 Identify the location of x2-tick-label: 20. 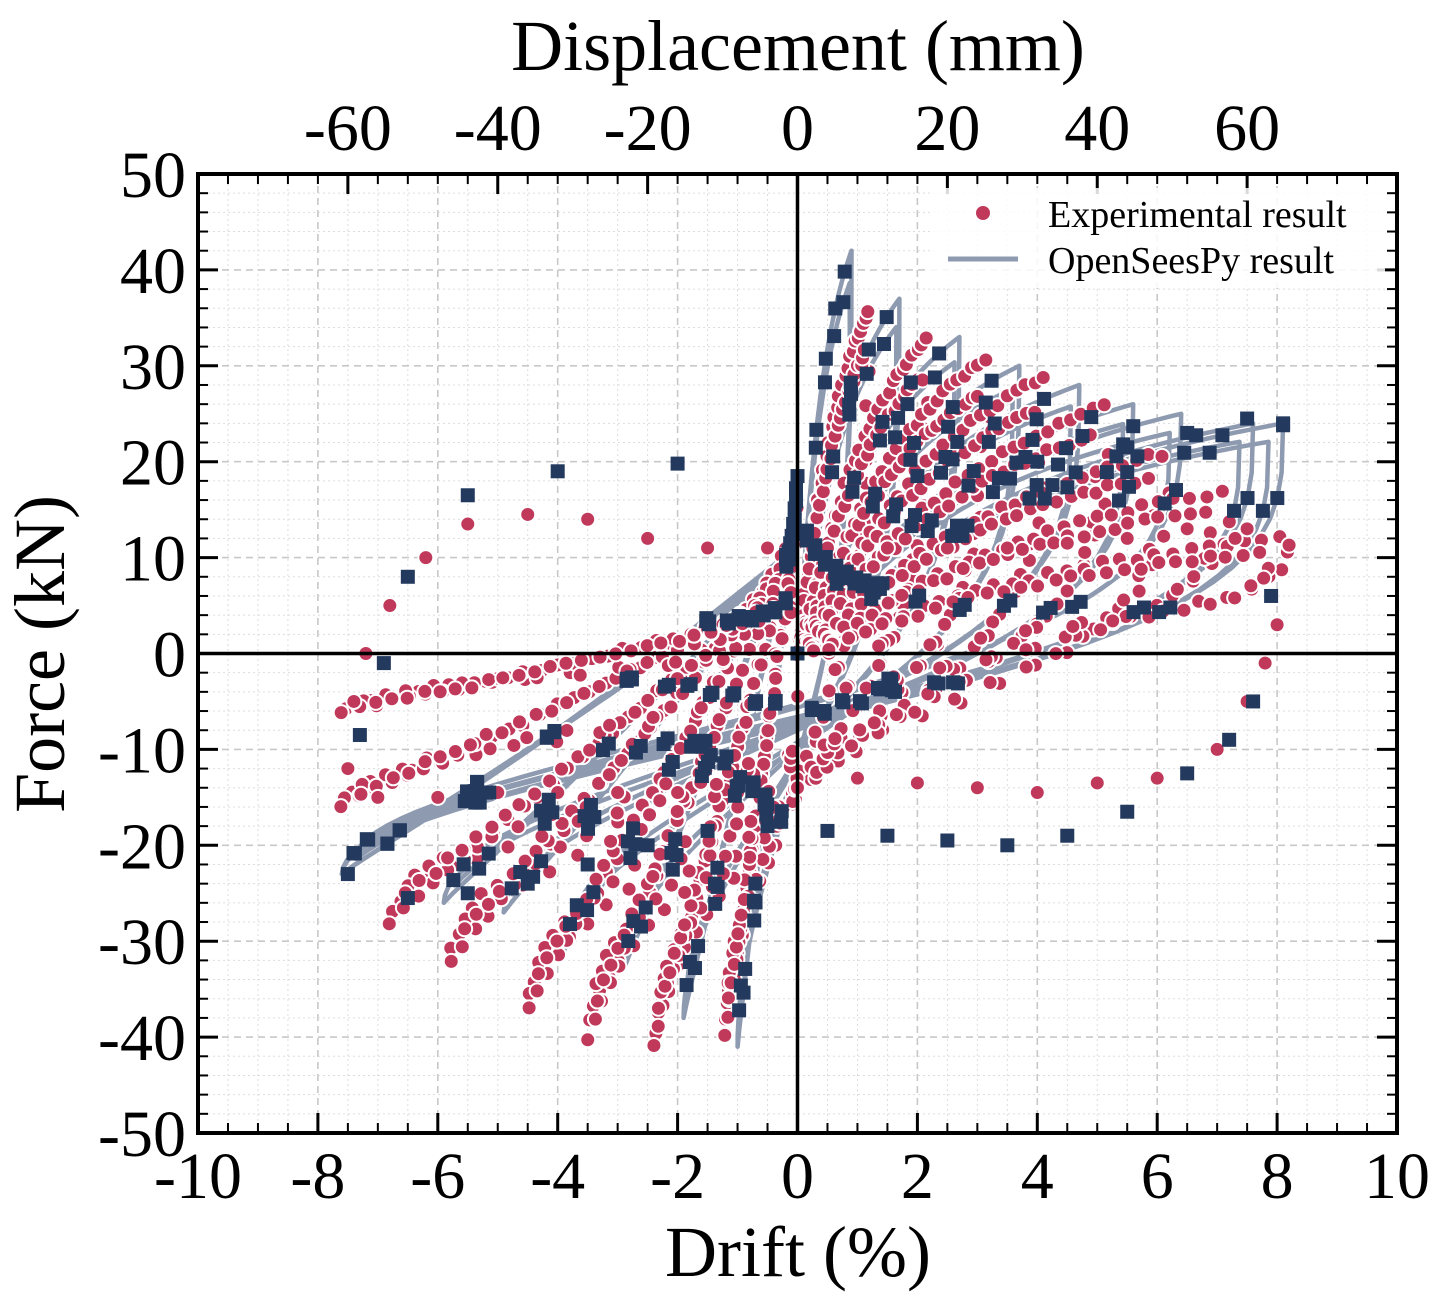
(947, 128).